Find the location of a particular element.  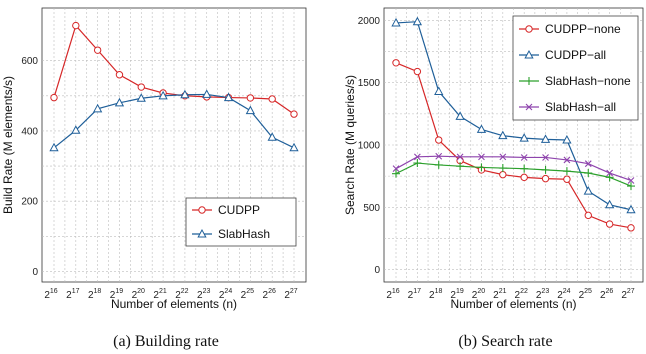

y-tick-label: 0 is located at coordinates (377, 270).